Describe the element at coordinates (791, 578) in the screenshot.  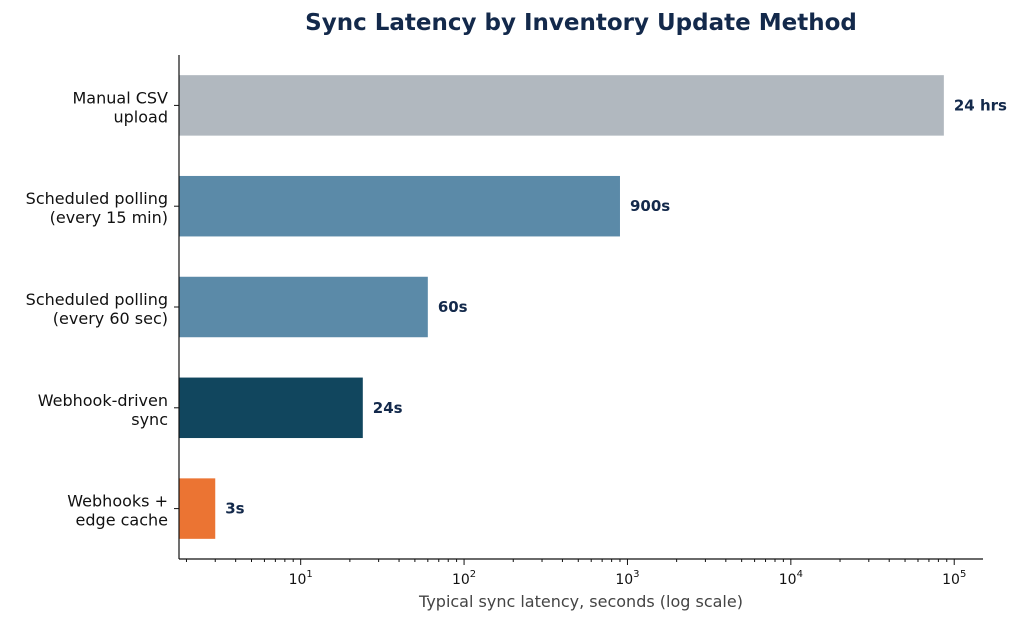
I see `x-tick-label: 10⁴` at that location.